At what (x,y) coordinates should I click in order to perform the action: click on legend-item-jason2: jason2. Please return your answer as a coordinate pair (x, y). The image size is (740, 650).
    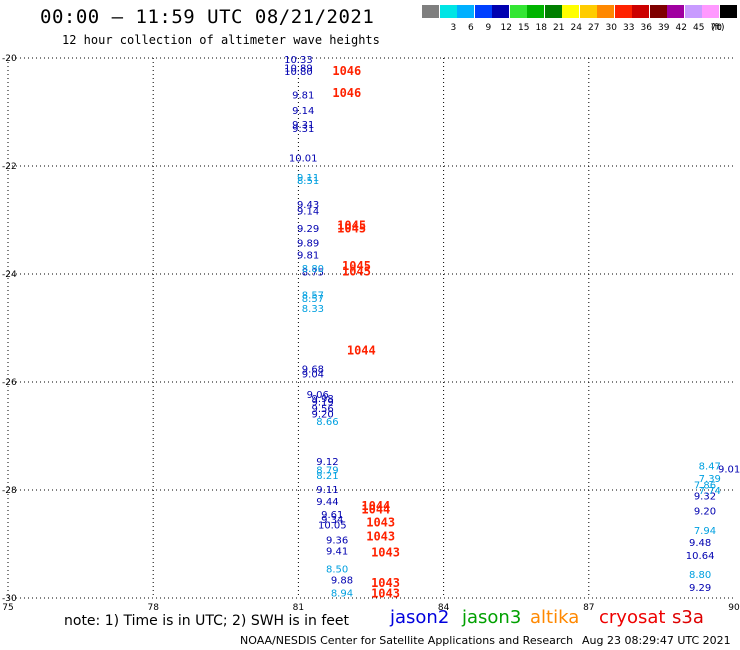
    Looking at the image, I should click on (420, 617).